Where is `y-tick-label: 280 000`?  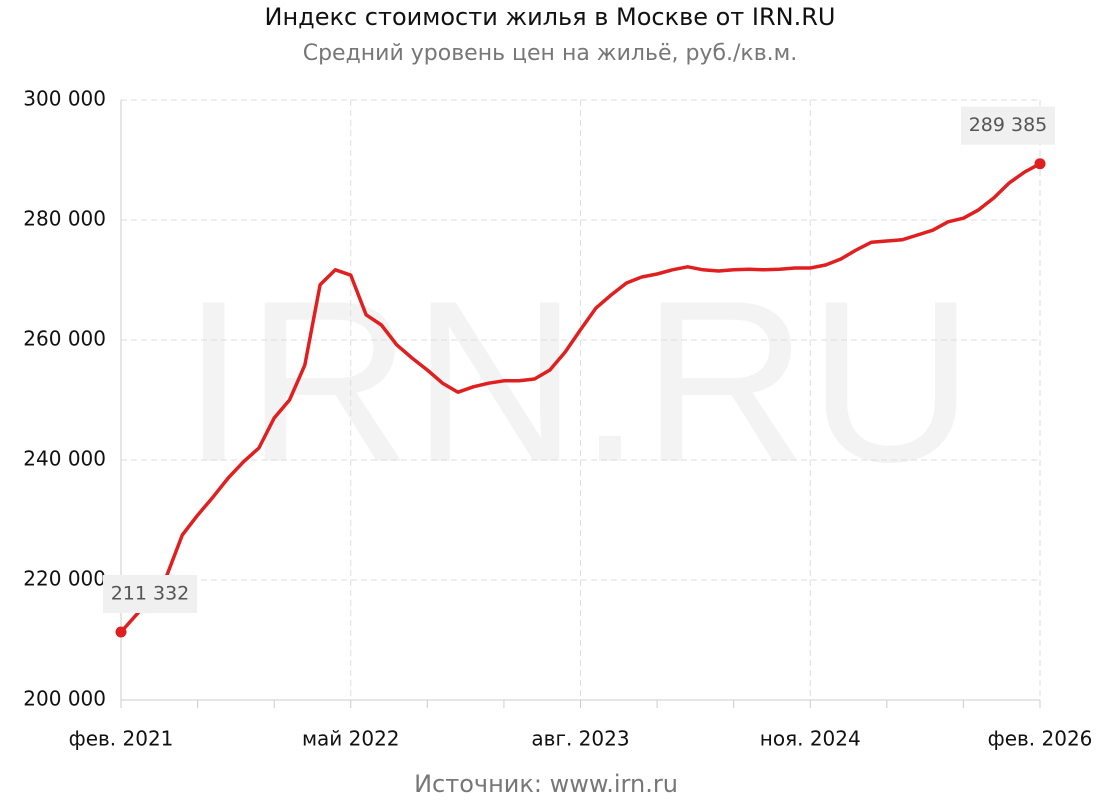
y-tick-label: 280 000 is located at coordinates (64, 219).